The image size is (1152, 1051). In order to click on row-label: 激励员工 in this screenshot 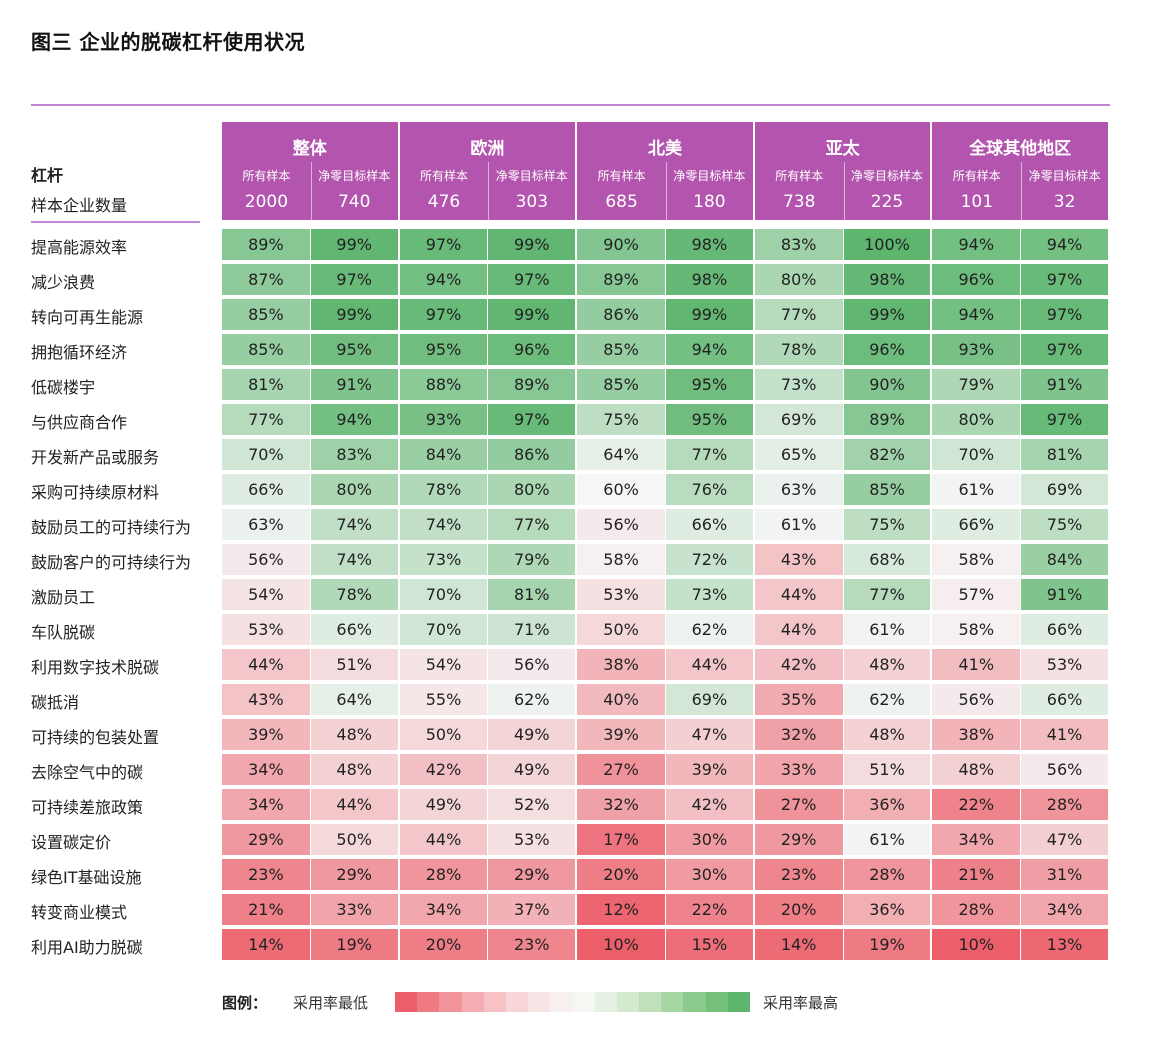, I will do `click(63, 597)`.